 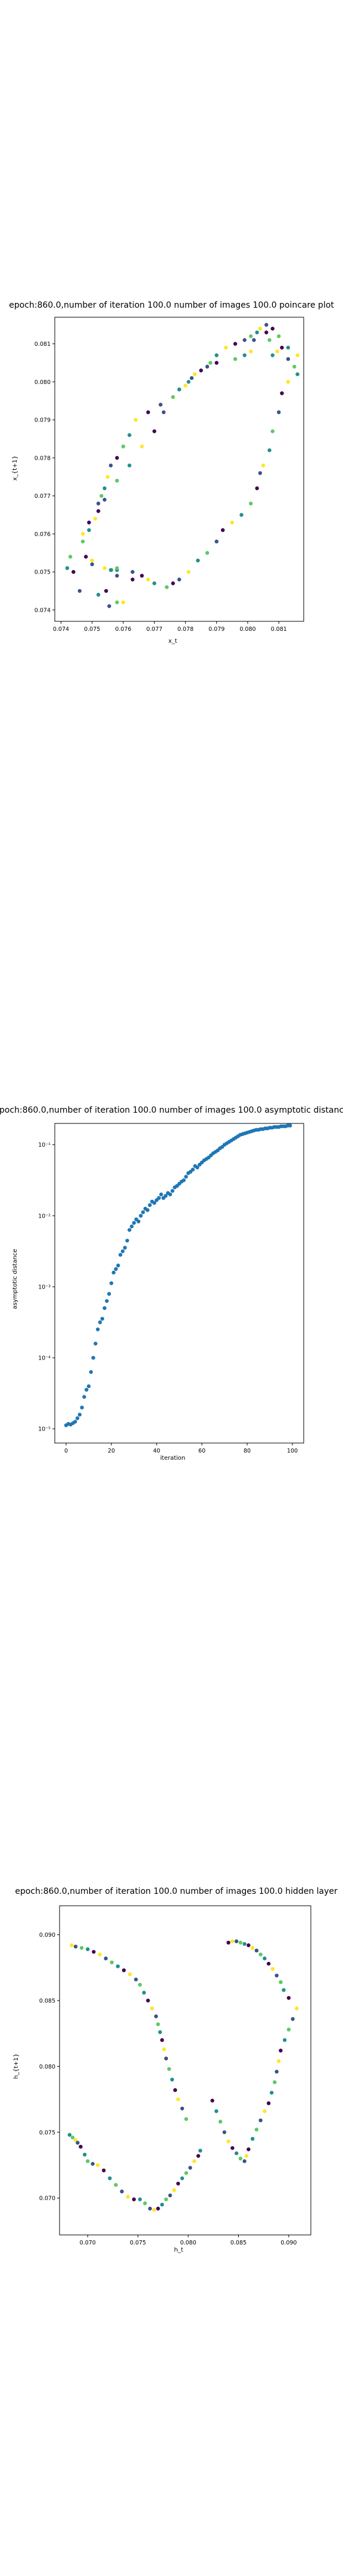 I want to click on y-tick-label: 0.074, so click(x=43, y=611).